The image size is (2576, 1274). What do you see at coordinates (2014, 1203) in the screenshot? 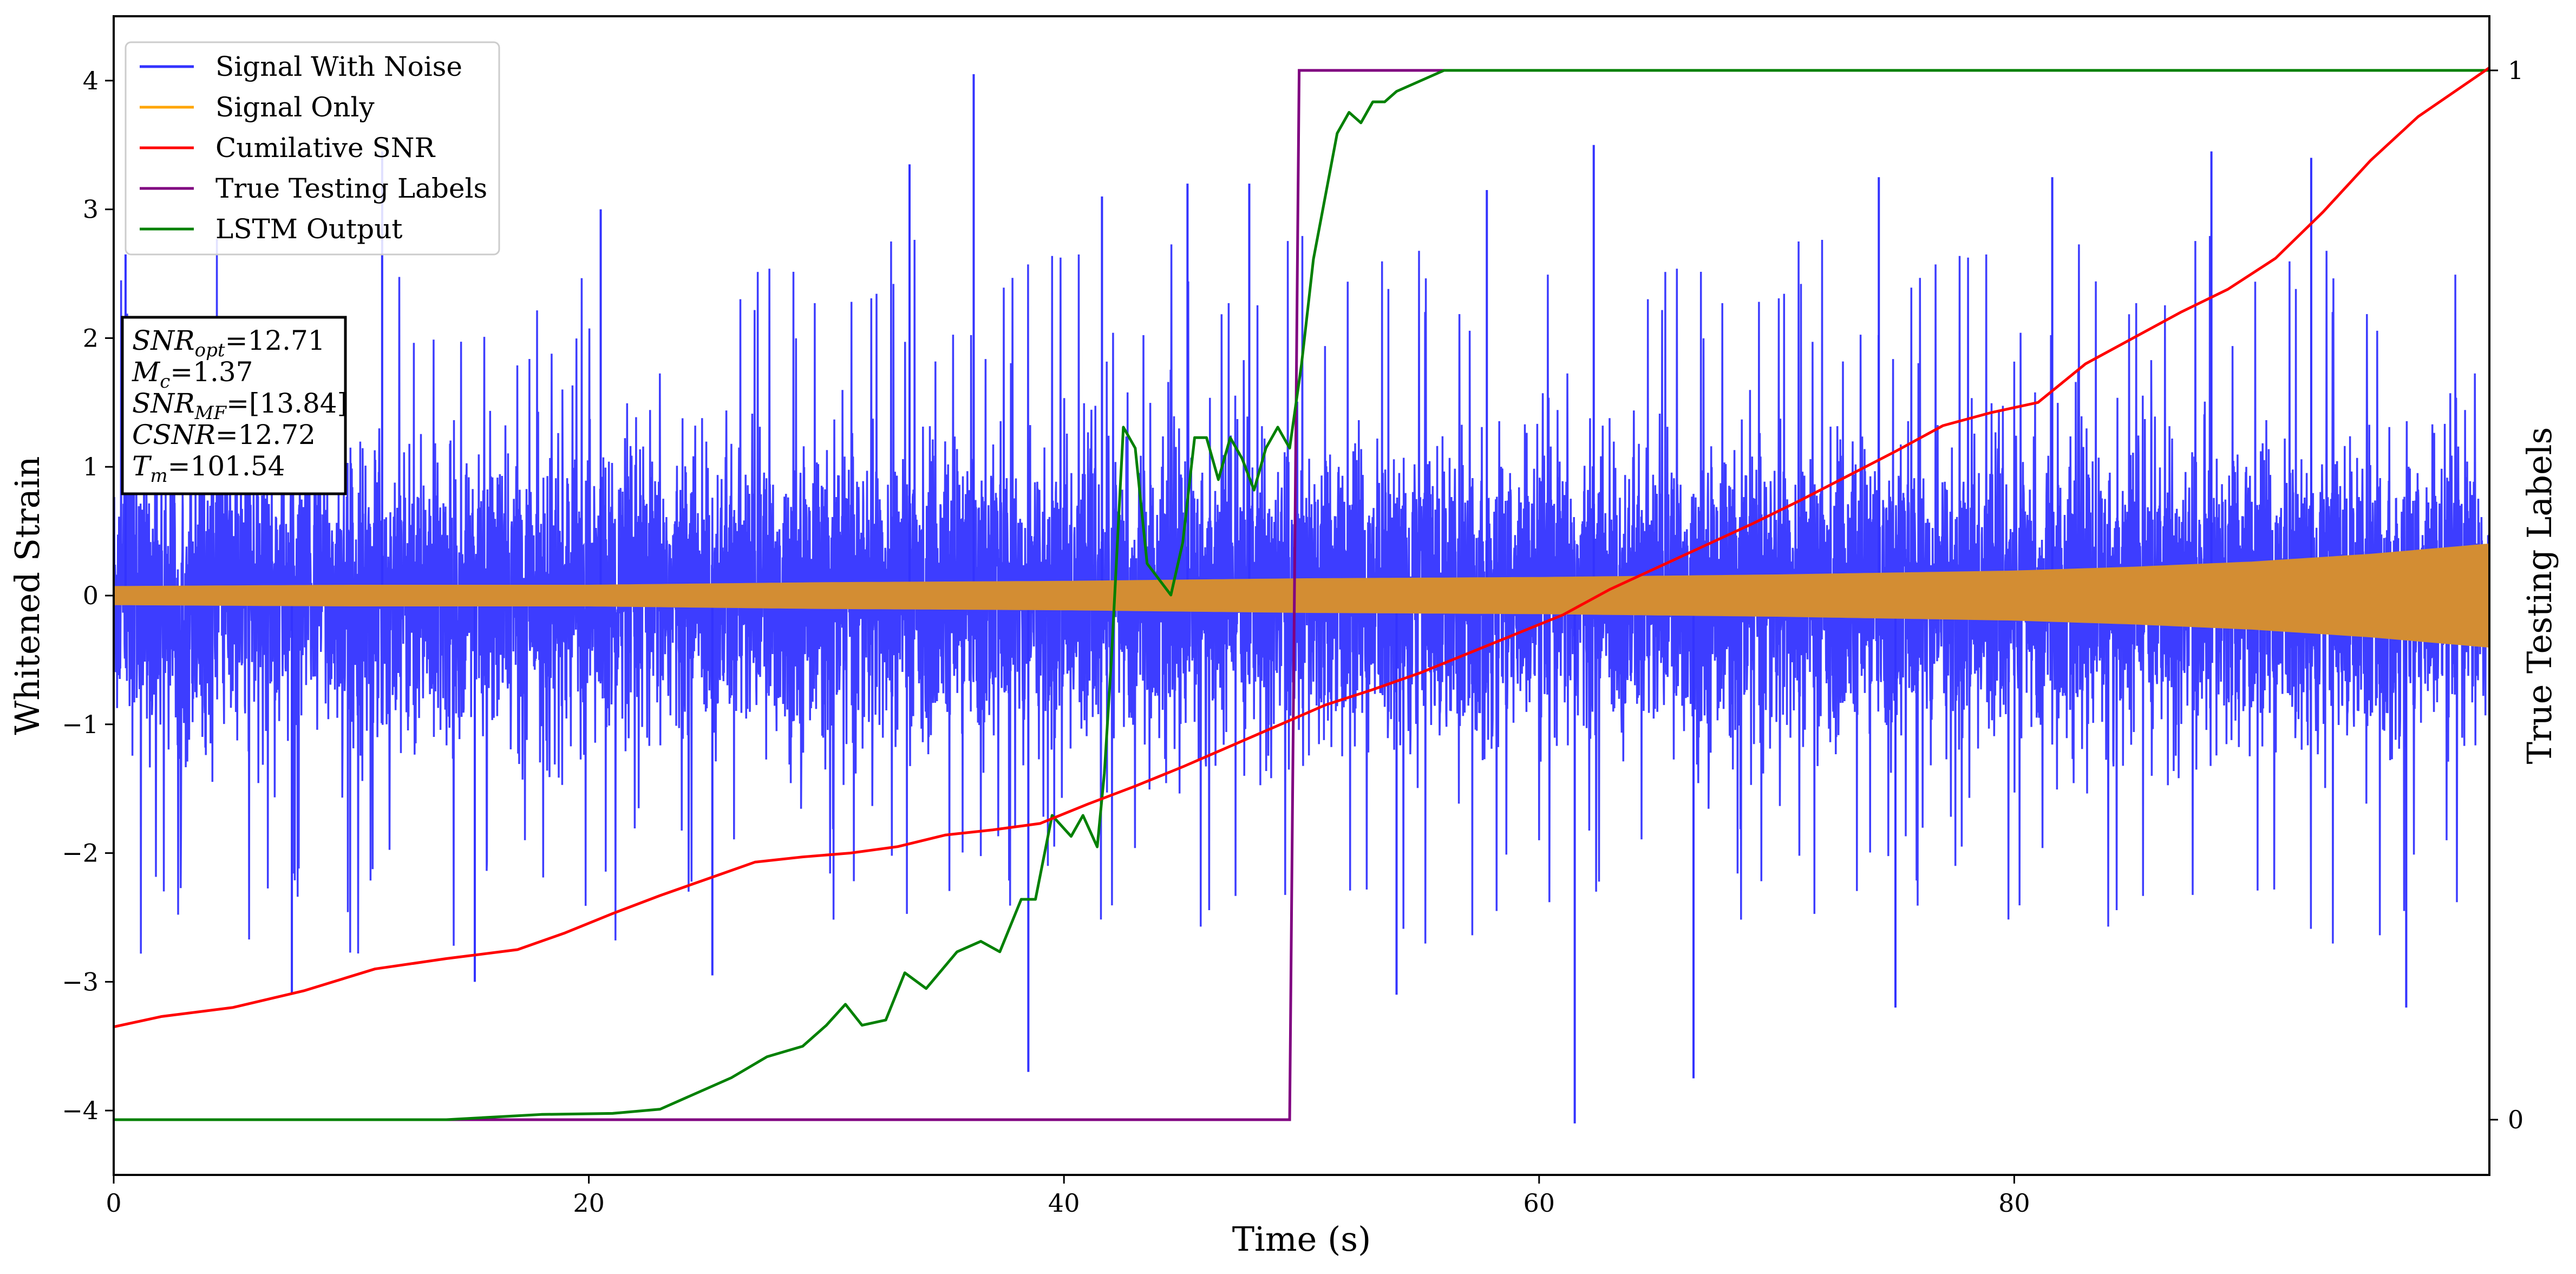
I see `x-tick-label: 80` at bounding box center [2014, 1203].